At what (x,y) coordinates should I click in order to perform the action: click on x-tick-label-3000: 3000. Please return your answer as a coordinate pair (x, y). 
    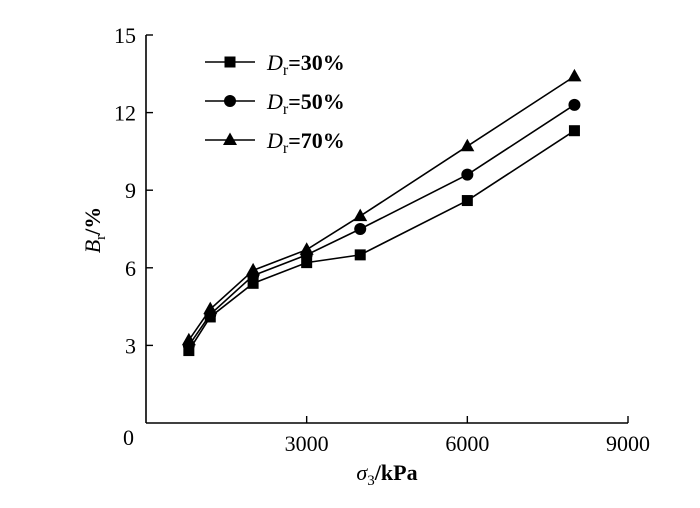
    Looking at the image, I should click on (307, 443).